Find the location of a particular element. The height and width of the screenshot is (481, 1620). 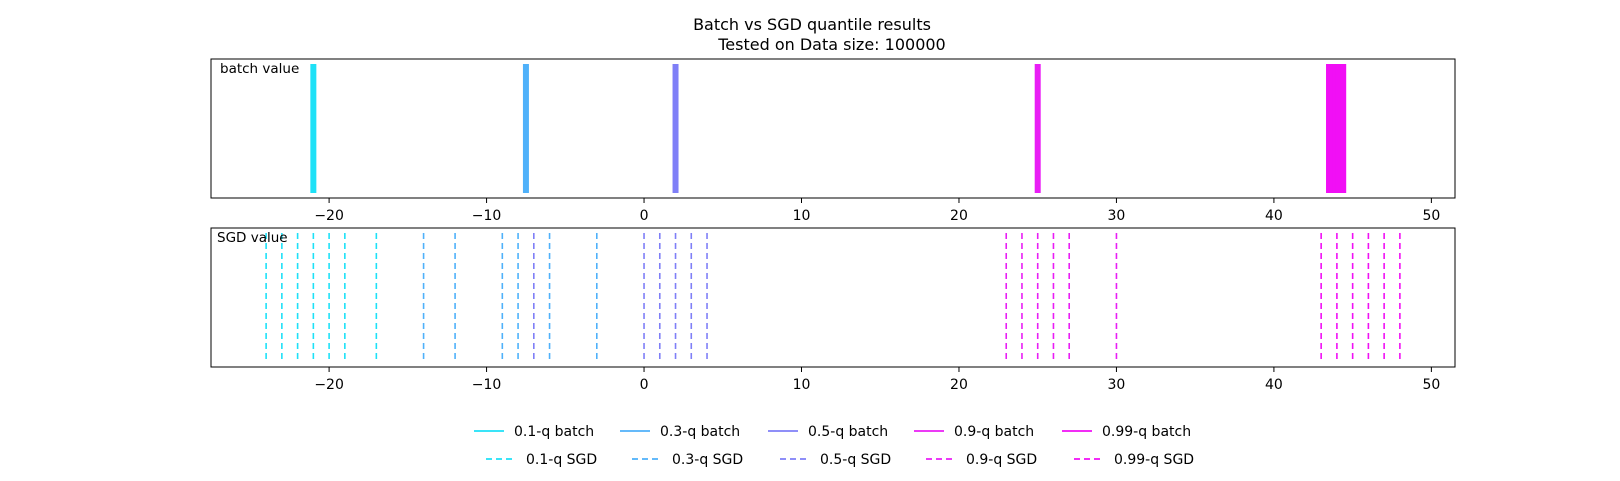

panel-label: batch value is located at coordinates (259, 69).